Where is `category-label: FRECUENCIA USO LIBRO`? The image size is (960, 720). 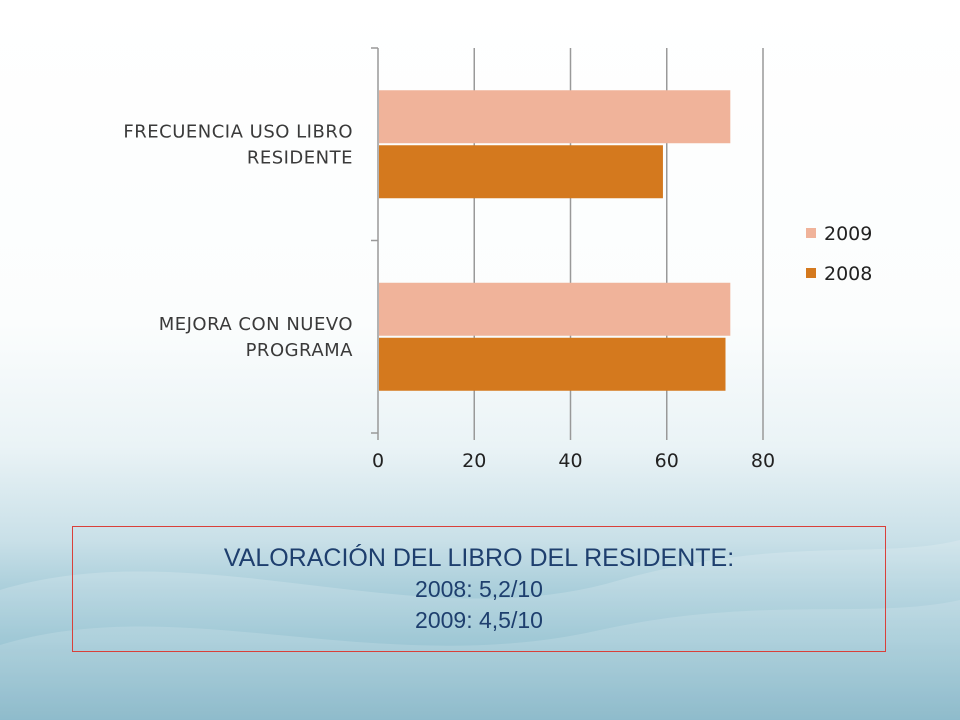 category-label: FRECUENCIA USO LIBRO is located at coordinates (238, 131).